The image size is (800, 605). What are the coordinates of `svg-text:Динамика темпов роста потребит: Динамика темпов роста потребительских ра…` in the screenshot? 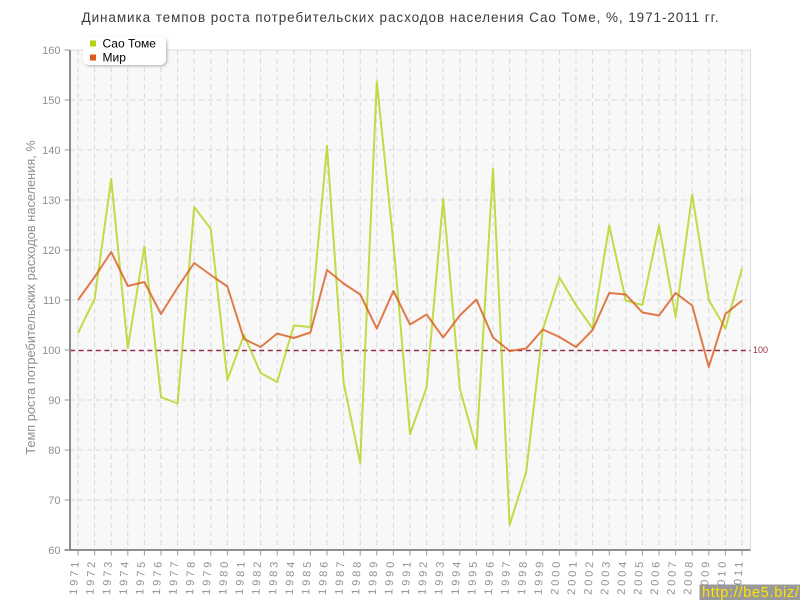 It's located at (401, 17).